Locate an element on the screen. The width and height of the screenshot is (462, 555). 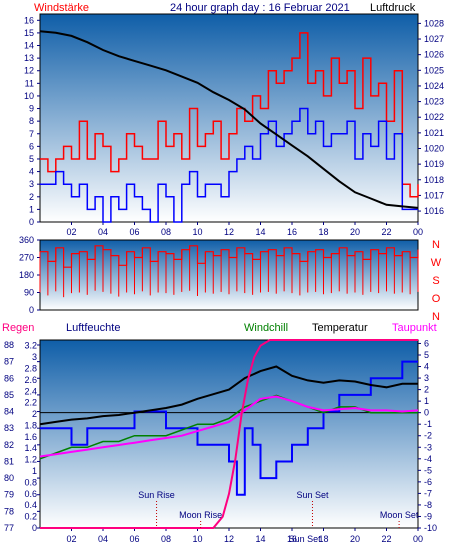
temp-x-tick-label: 12 is located at coordinates (229, 539).